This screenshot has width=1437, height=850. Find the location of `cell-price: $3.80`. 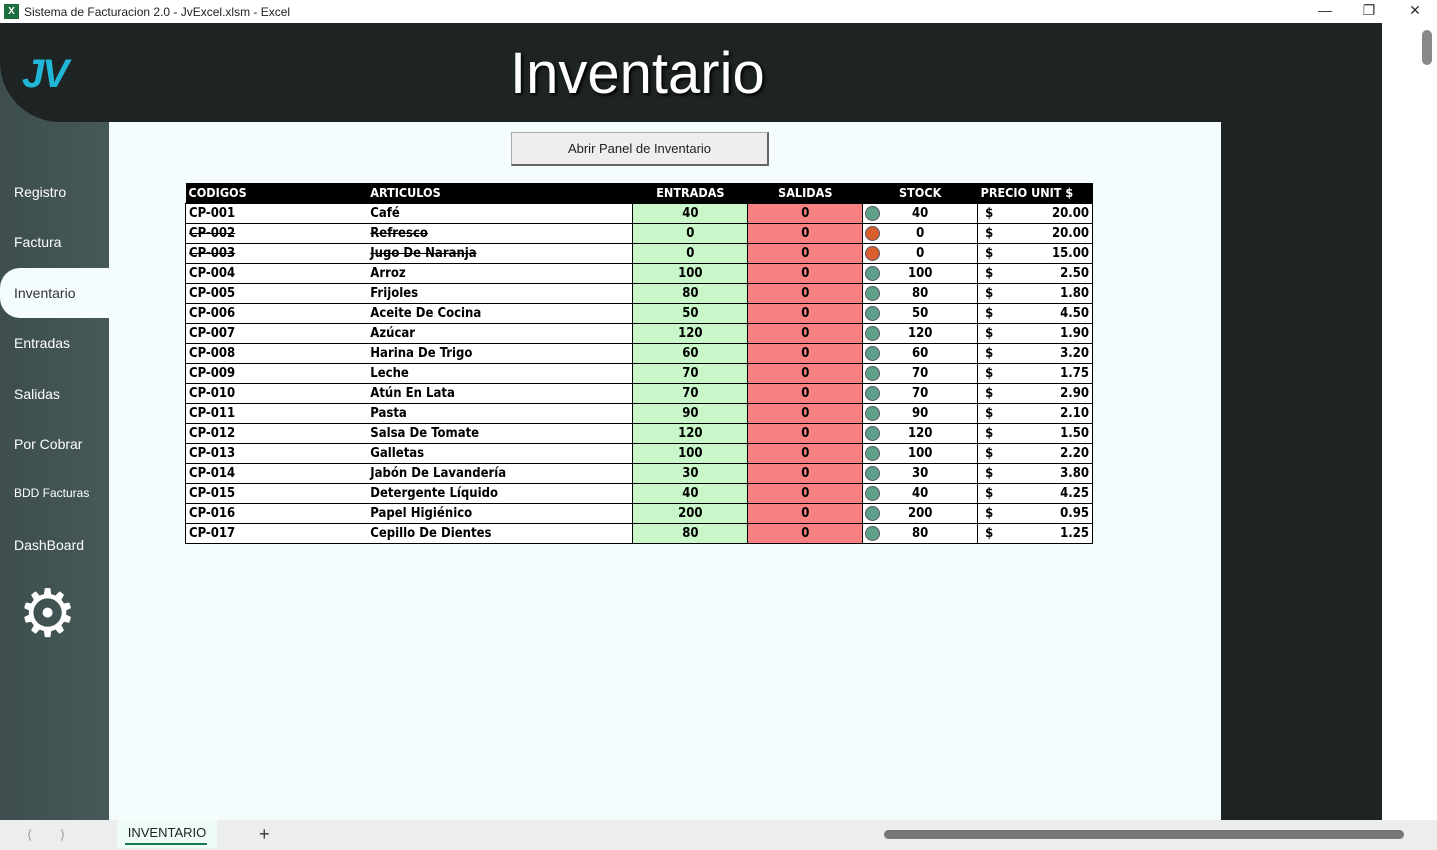

cell-price: $3.80 is located at coordinates (1035, 473).